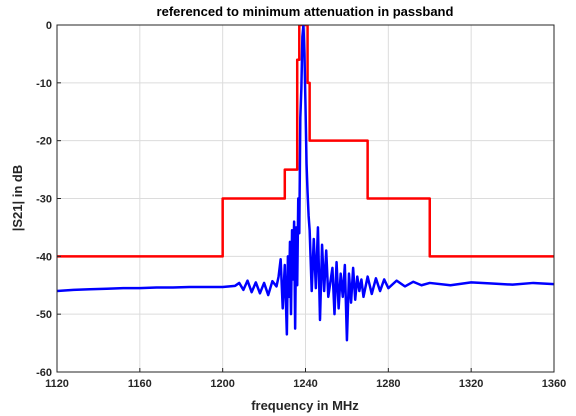 The height and width of the screenshot is (416, 576). What do you see at coordinates (17, 198) in the screenshot?
I see `y-axis-label: |S21| in dB` at bounding box center [17, 198].